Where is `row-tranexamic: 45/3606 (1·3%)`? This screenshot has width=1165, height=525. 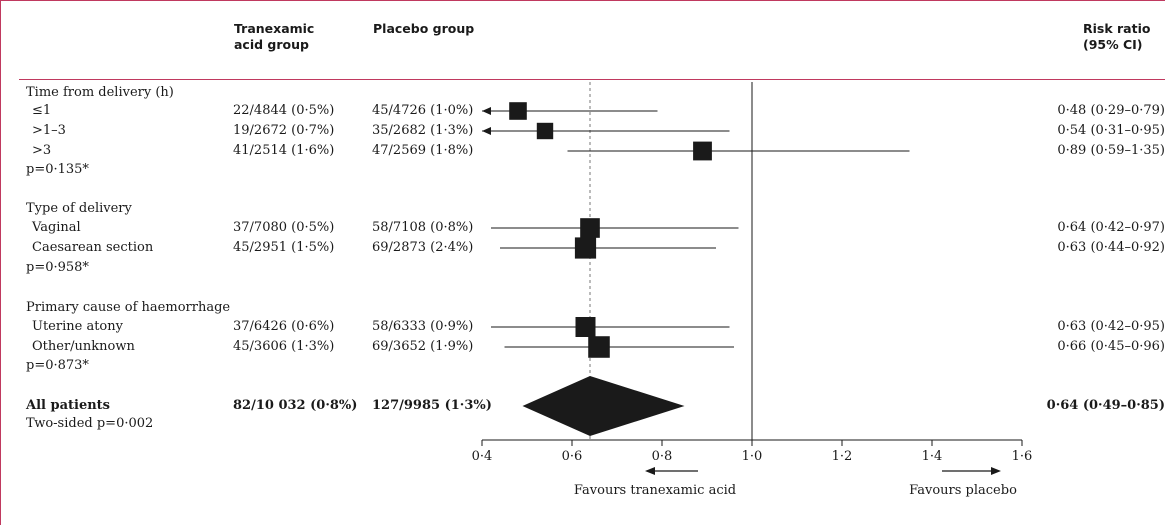
row-tranexamic: 45/3606 (1·3%) is located at coordinates (284, 346).